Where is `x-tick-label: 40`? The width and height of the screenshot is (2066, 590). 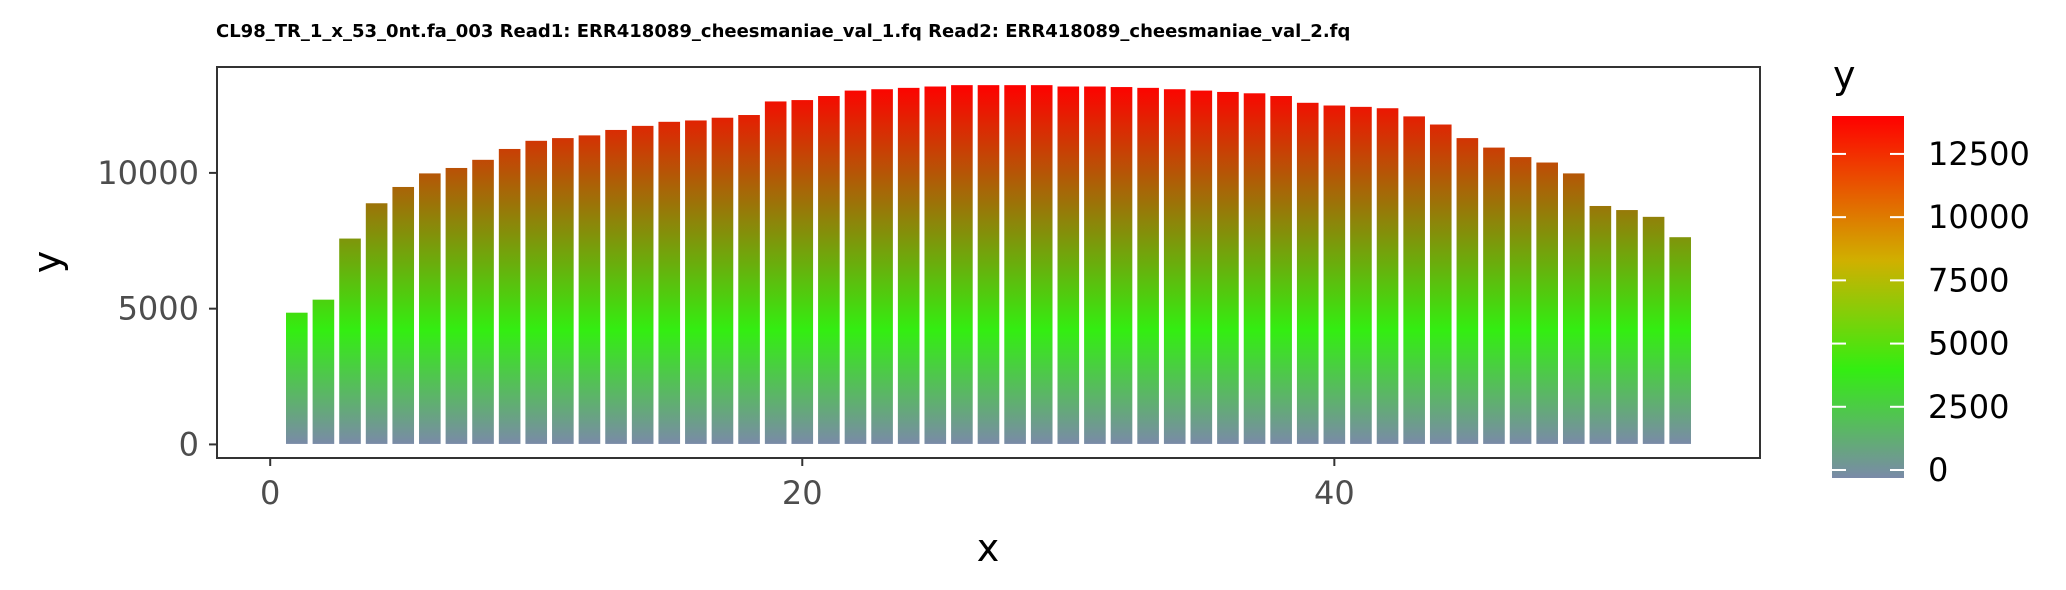
x-tick-label: 40 is located at coordinates (1334, 493).